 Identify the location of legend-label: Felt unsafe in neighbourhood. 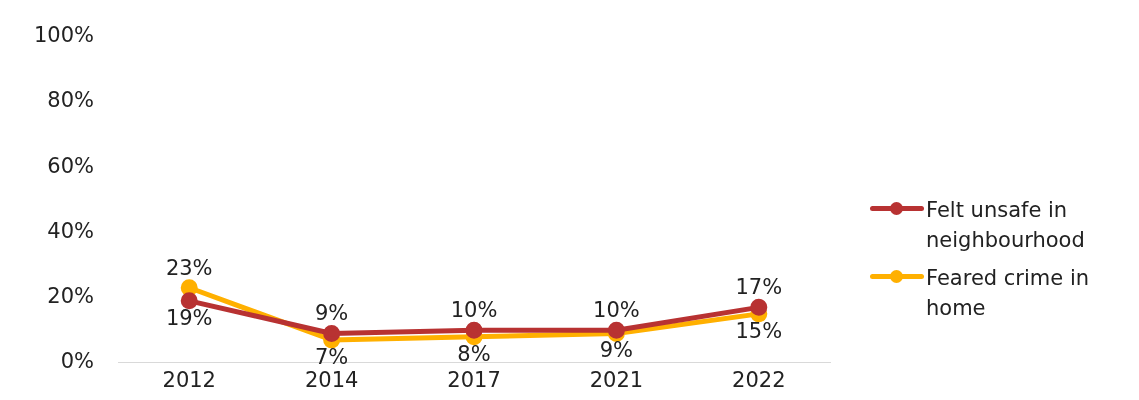
(1006, 225).